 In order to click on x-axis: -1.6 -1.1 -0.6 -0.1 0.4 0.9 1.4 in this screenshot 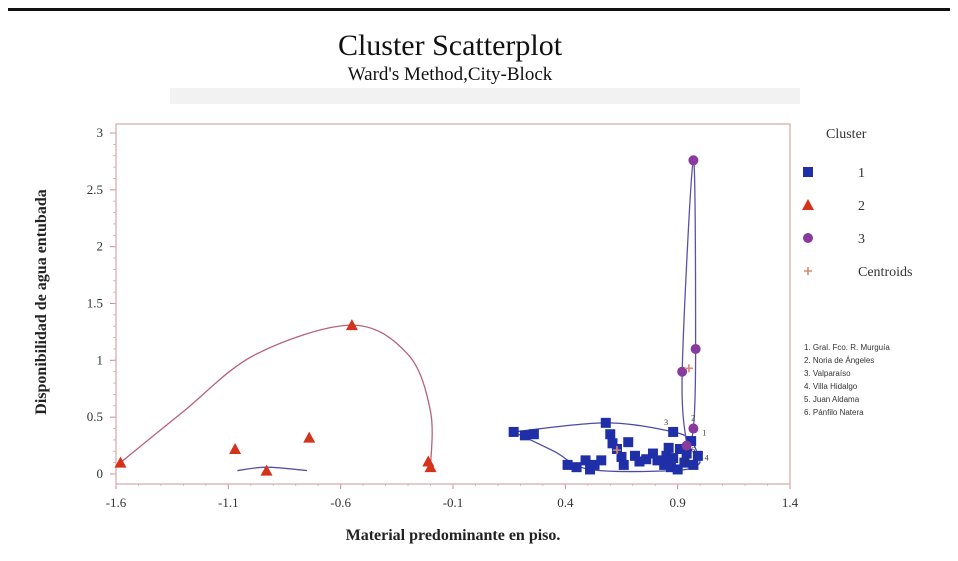, I will do `click(452, 497)`.